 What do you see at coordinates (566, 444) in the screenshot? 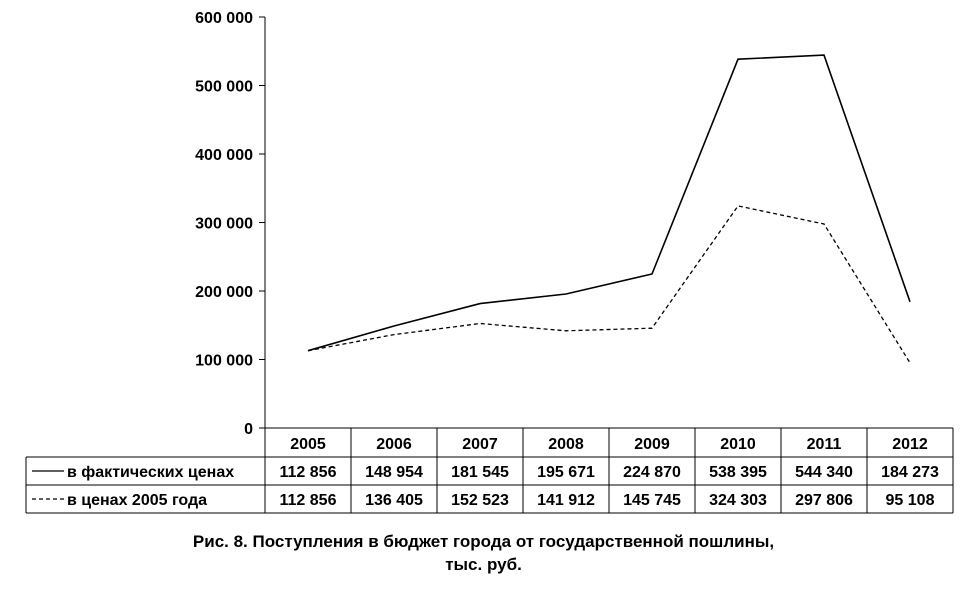
I see `x-tick-label: 2008` at bounding box center [566, 444].